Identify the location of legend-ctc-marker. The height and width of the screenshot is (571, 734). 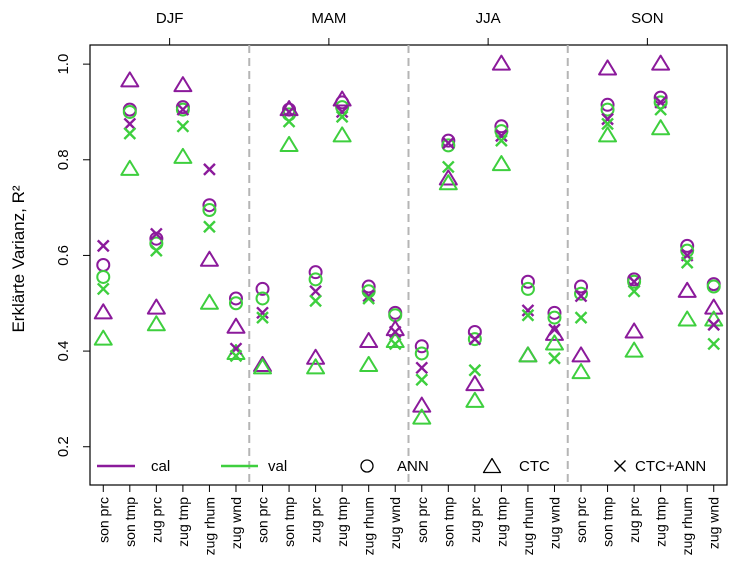
(492, 465).